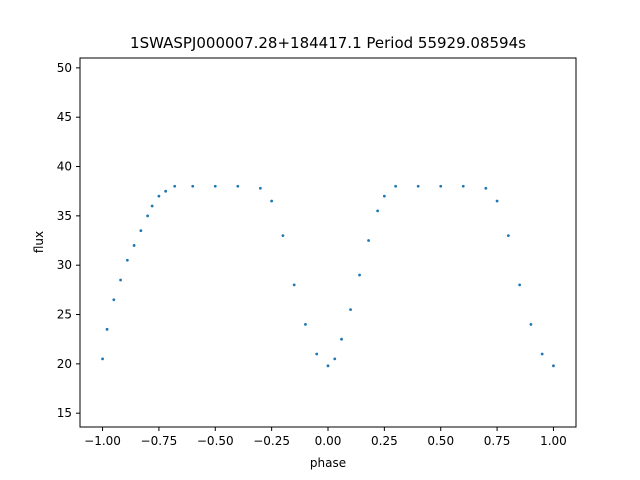 The height and width of the screenshot is (480, 640). Describe the element at coordinates (68, 240) in the screenshot. I see `y-axis-ticks: 15 20 25 30 35 40 45 50` at that location.